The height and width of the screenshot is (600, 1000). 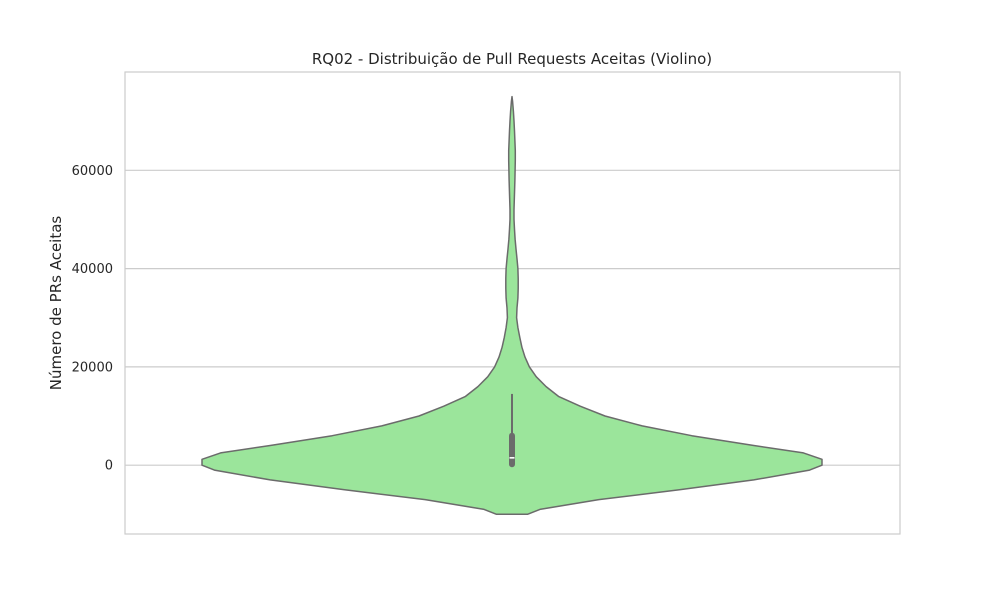 I want to click on y-tick-label: 60000, so click(x=92, y=171).